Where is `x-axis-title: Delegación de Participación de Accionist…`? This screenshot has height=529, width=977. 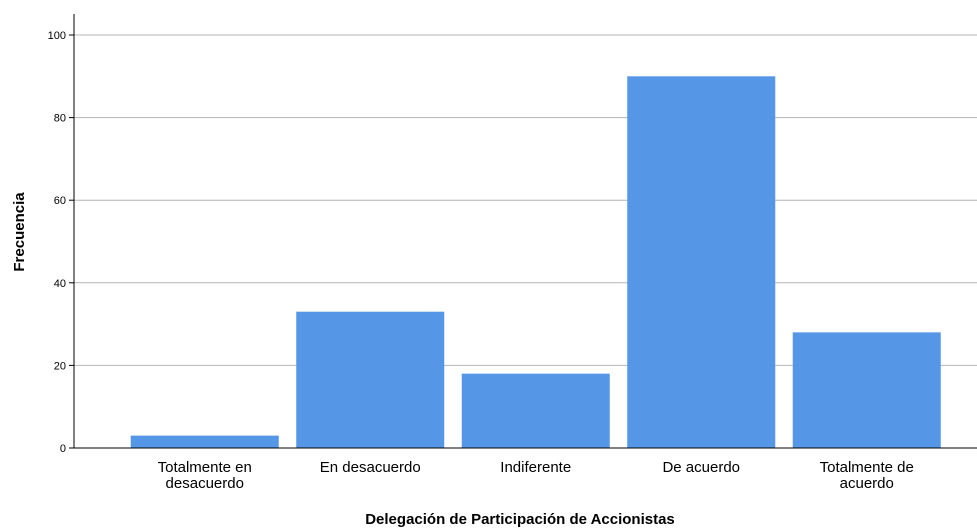
x-axis-title: Delegación de Participación de Accionist… is located at coordinates (520, 519).